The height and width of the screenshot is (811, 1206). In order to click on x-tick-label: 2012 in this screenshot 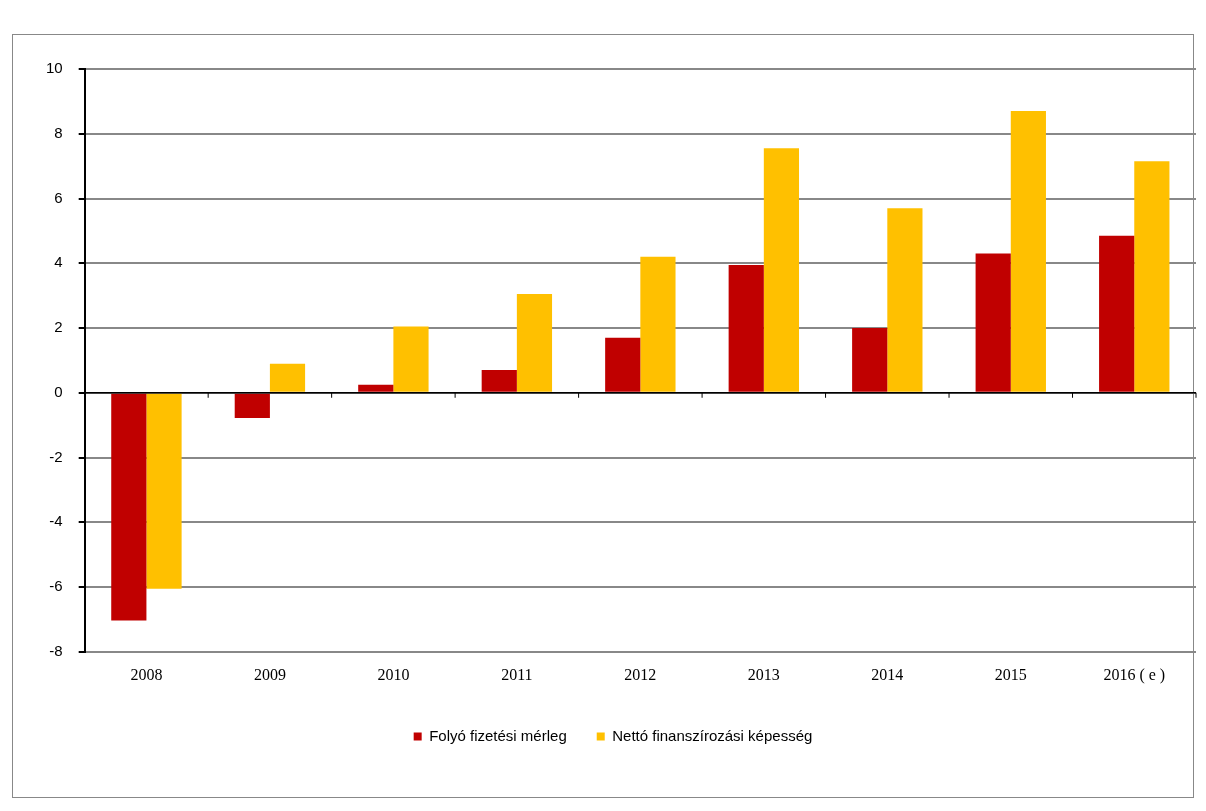, I will do `click(640, 674)`.